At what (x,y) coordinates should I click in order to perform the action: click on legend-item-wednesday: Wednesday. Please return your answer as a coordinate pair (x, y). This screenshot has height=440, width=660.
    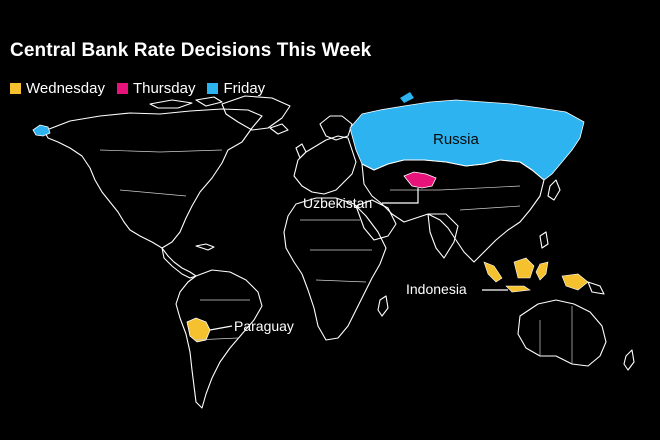
    Looking at the image, I should click on (57, 88).